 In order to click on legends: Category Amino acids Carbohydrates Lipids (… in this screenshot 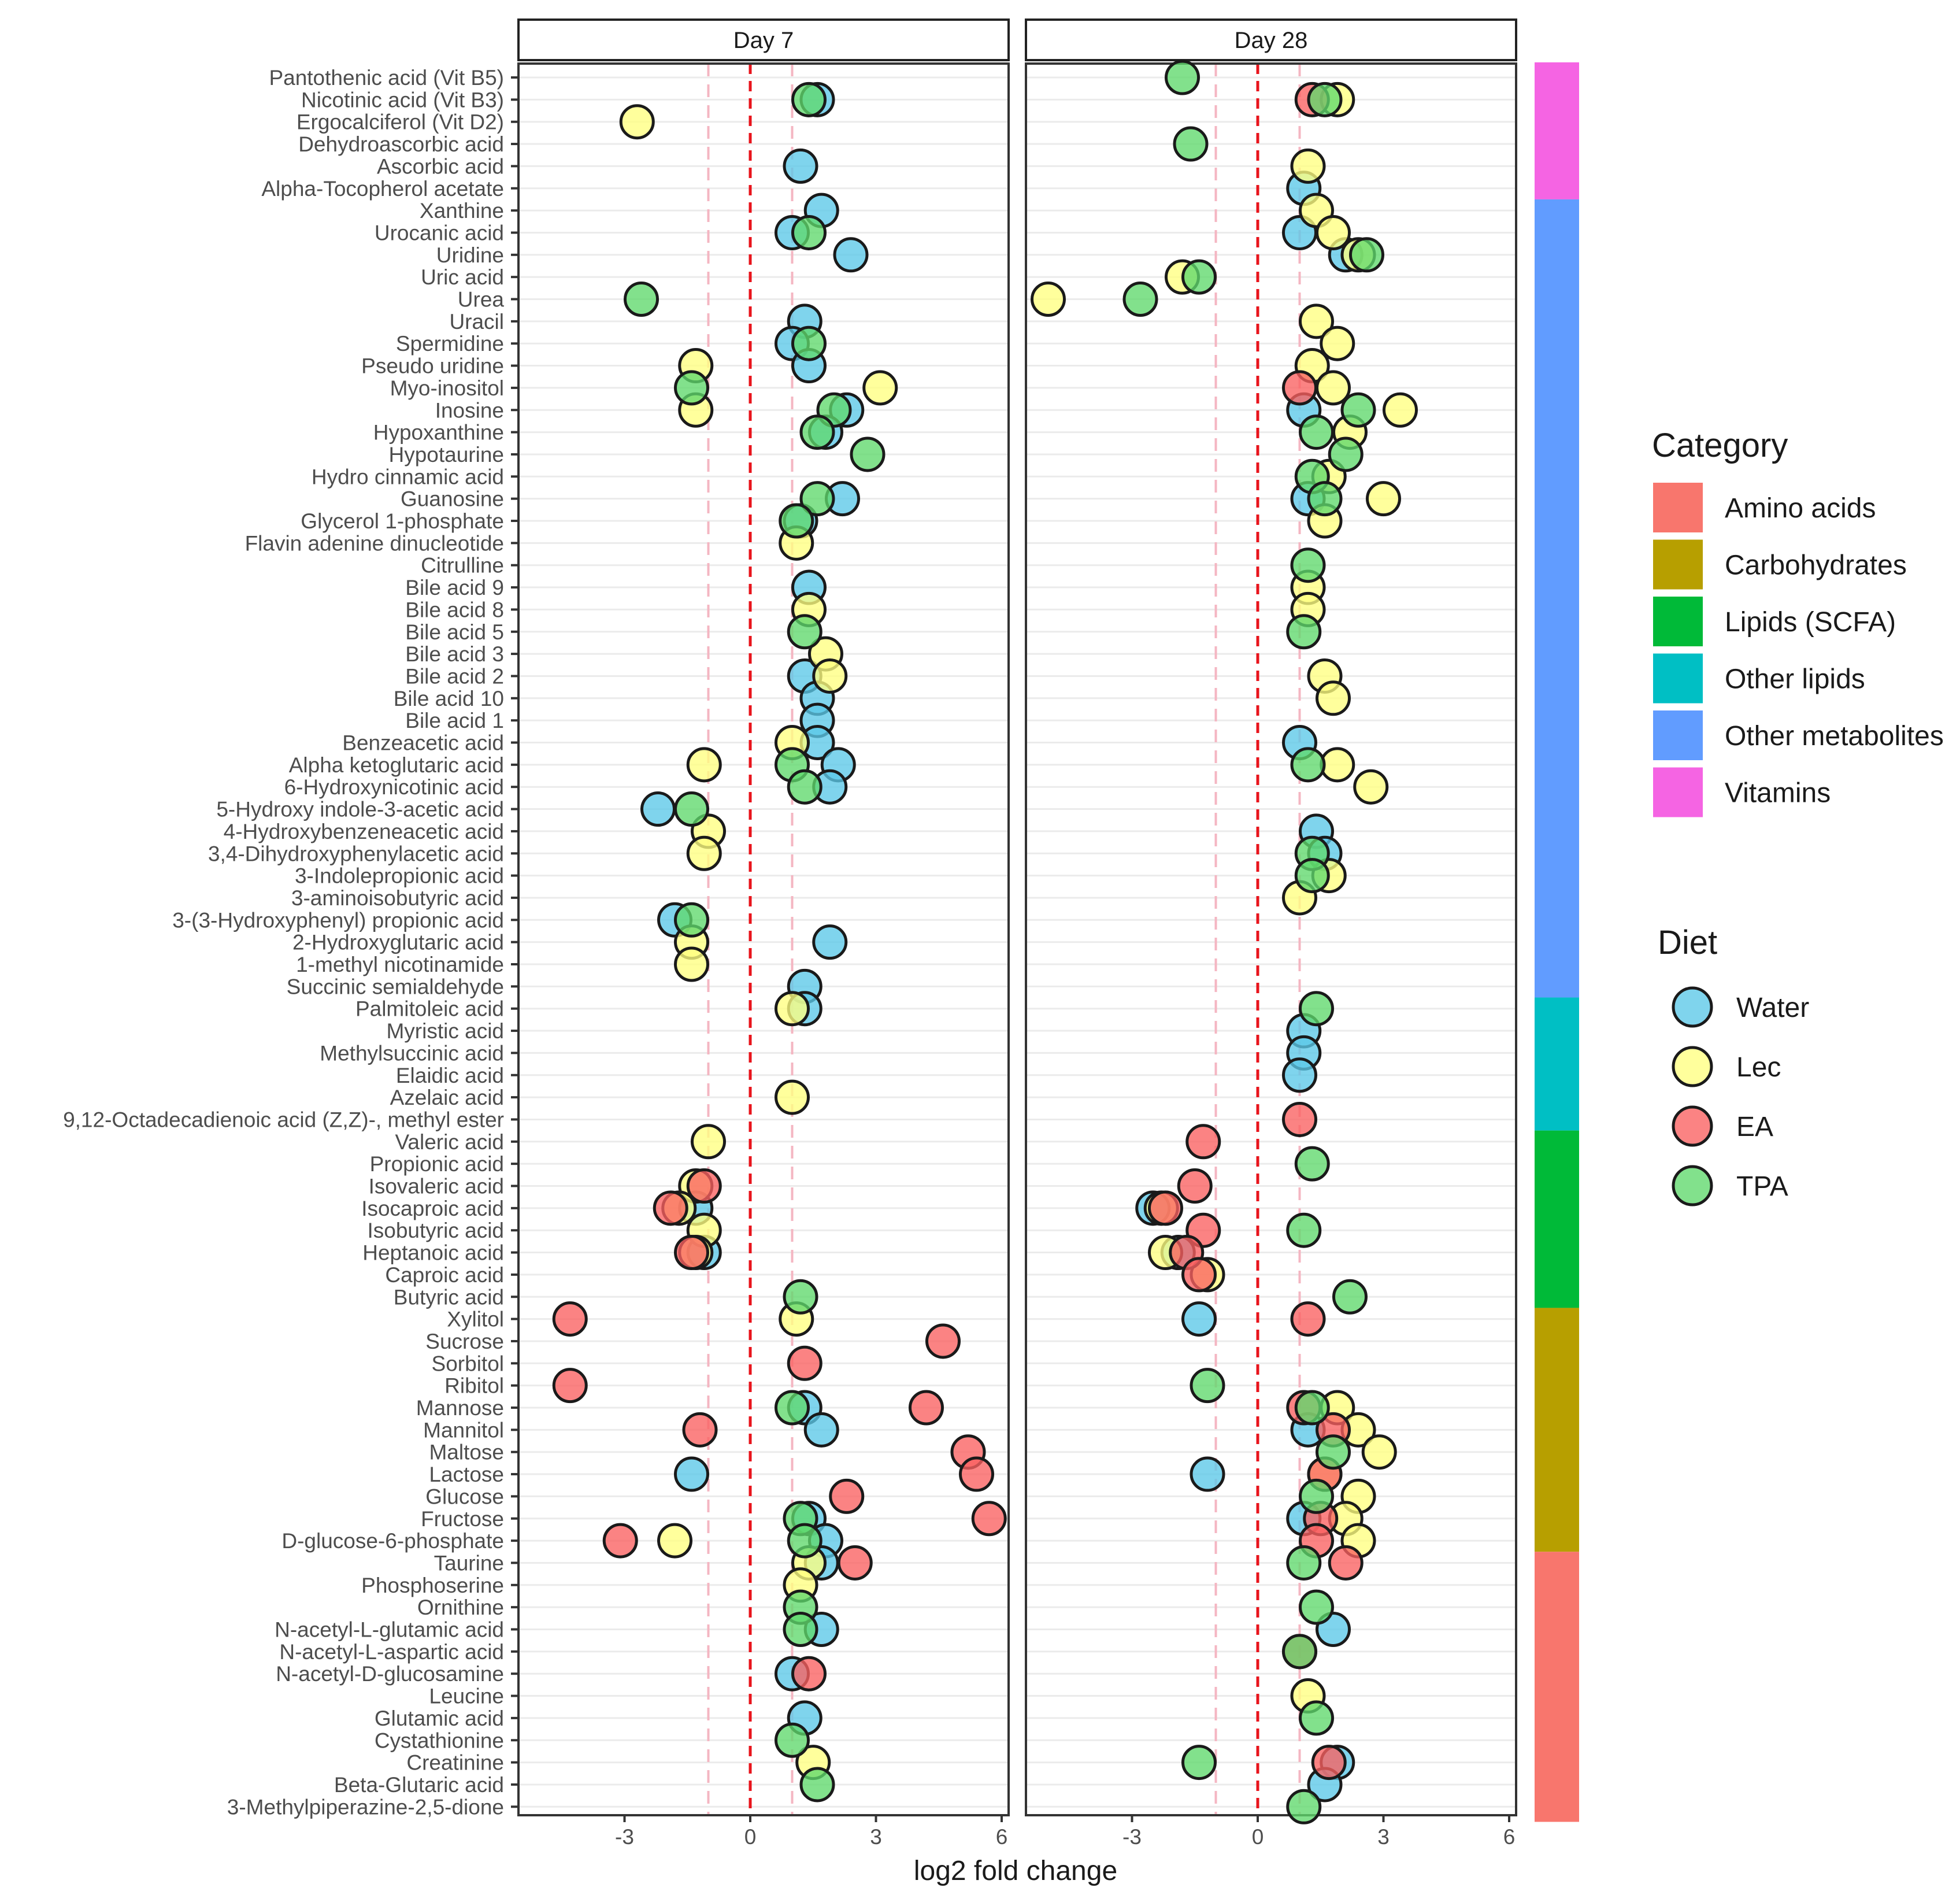, I will do `click(1798, 816)`.